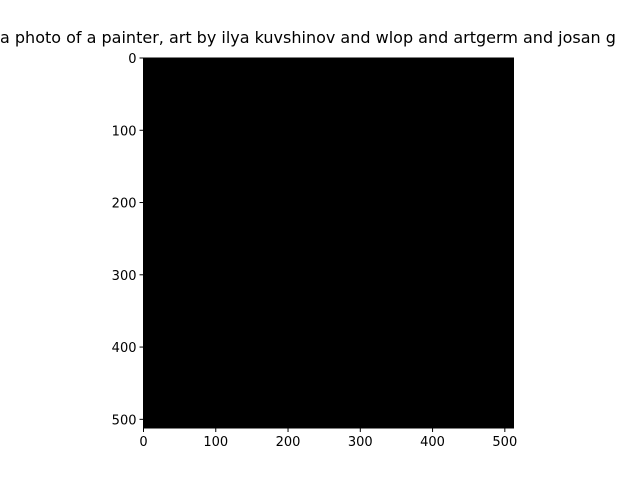 The image size is (640, 480). What do you see at coordinates (143, 442) in the screenshot?
I see `x-tick-label: 0` at bounding box center [143, 442].